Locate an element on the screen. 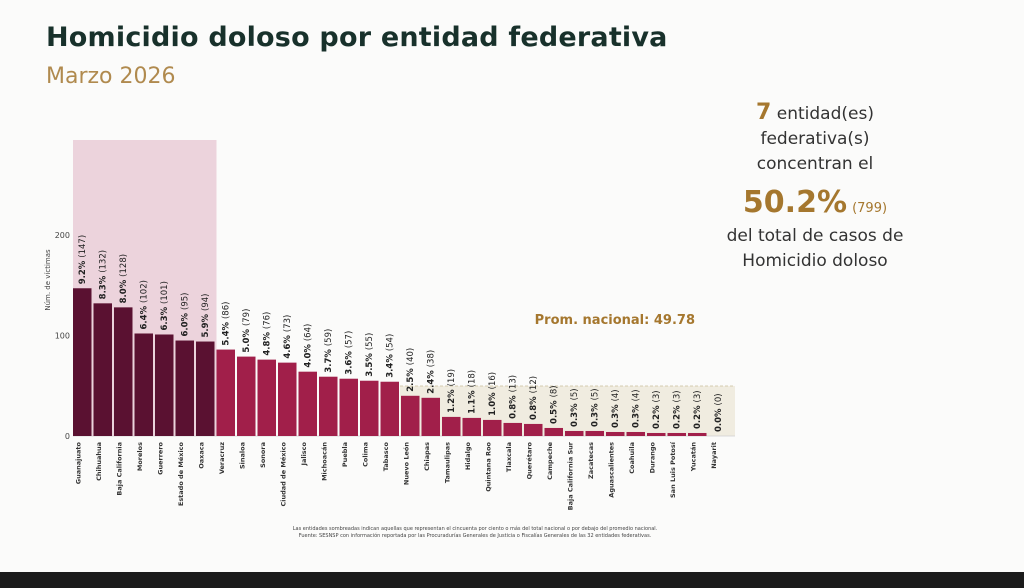 The image size is (1024, 588). data-label: 6.3% (101) is located at coordinates (165, 305).